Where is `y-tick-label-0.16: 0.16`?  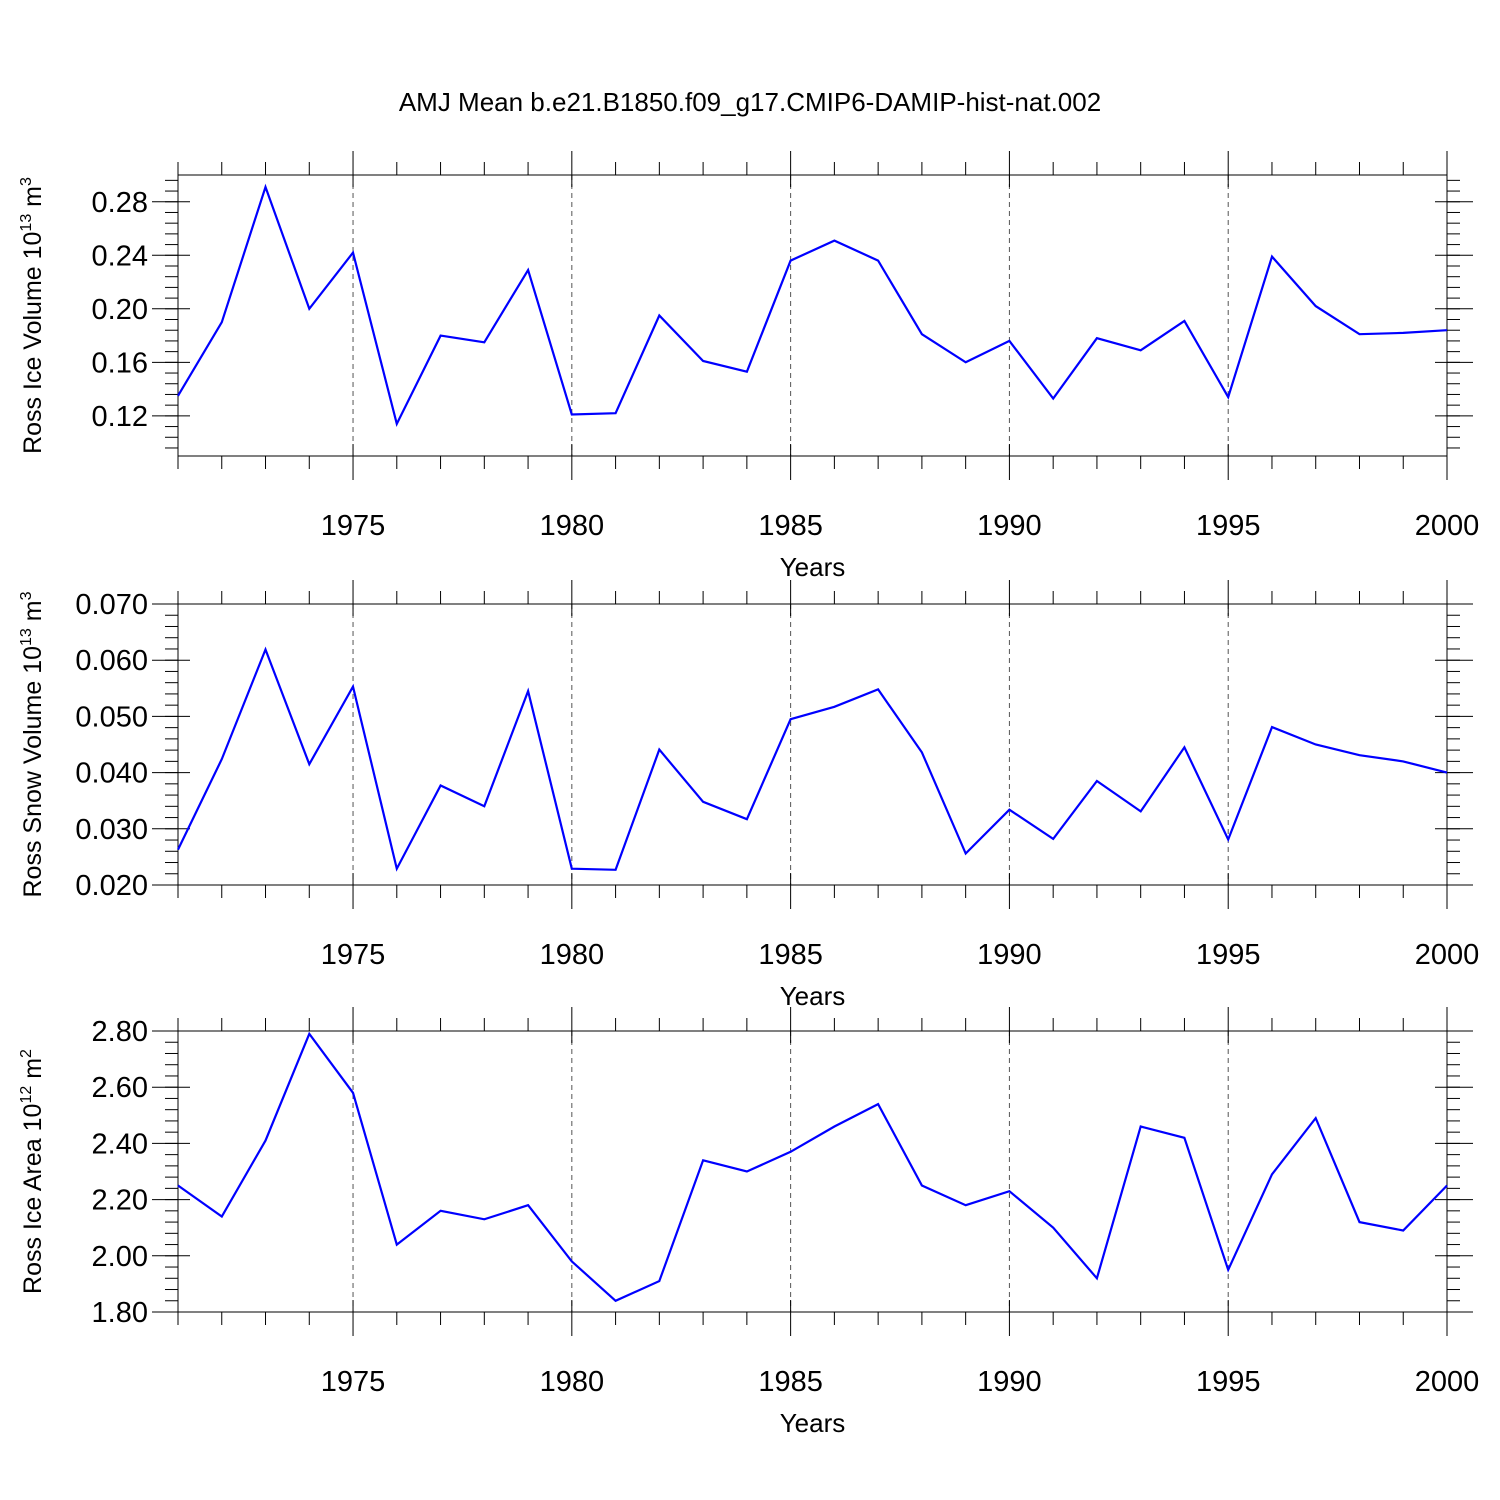 y-tick-label-0.16: 0.16 is located at coordinates (120, 363).